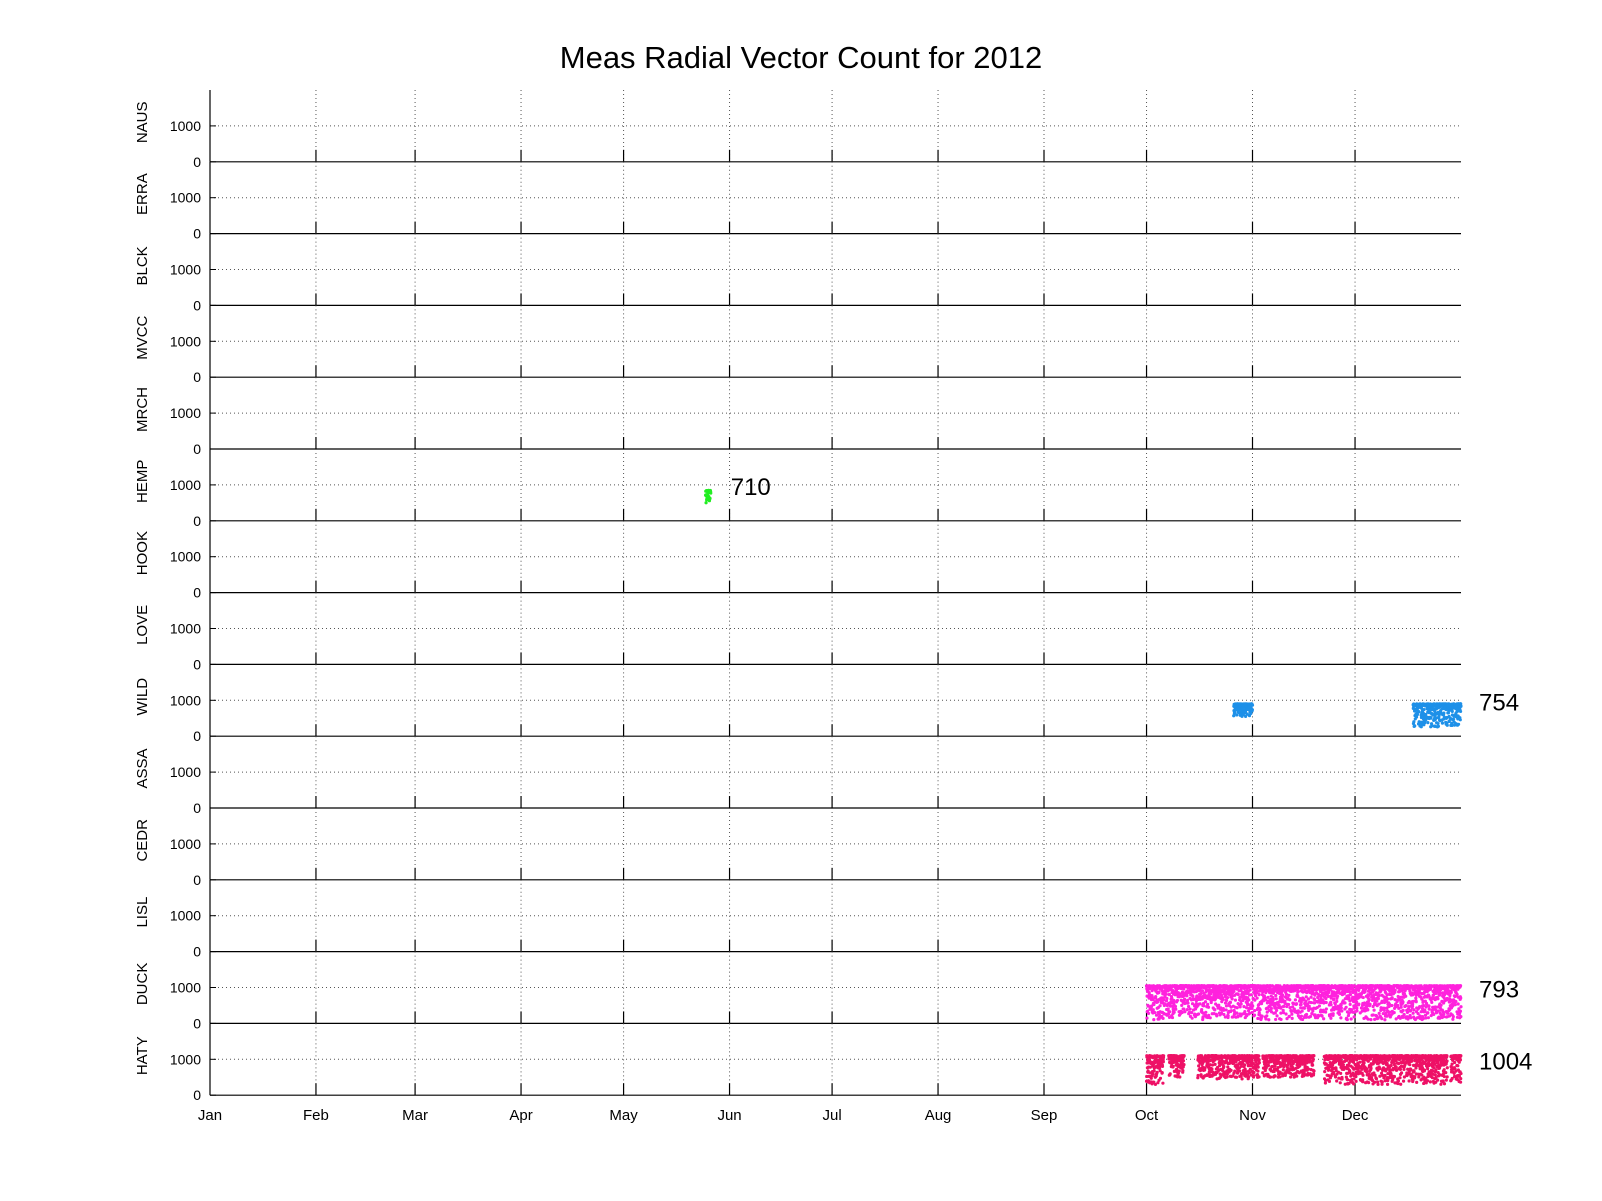 The image size is (1602, 1201). Describe the element at coordinates (1499, 702) in the screenshot. I see `annotation-wild: 754` at that location.